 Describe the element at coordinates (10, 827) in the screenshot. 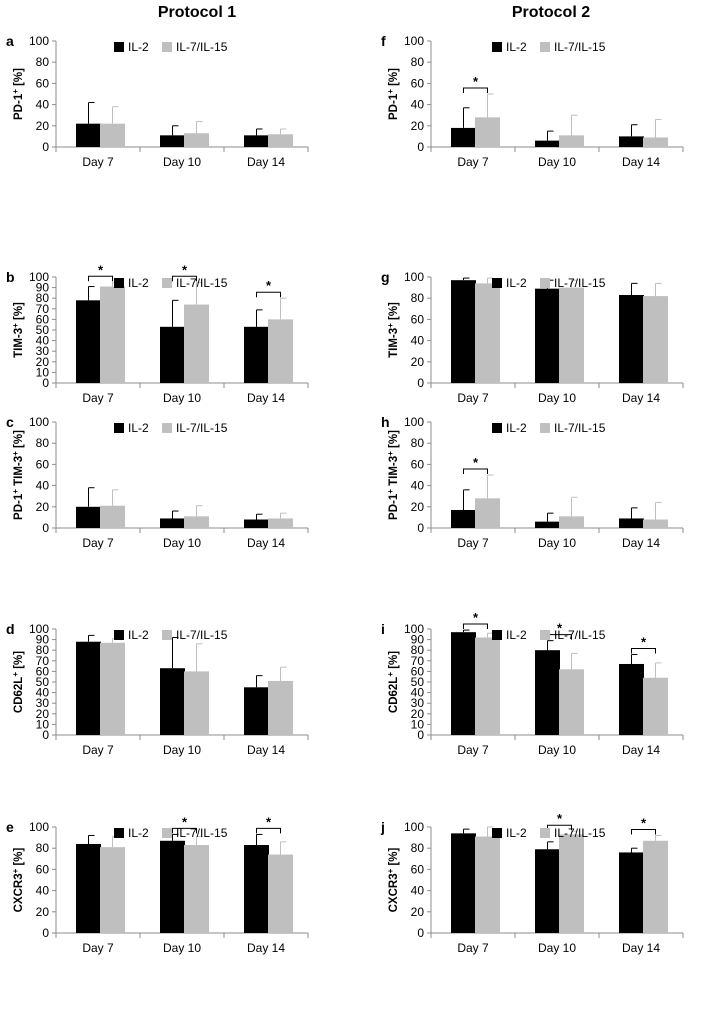

I see `panel-letter-e: e` at that location.